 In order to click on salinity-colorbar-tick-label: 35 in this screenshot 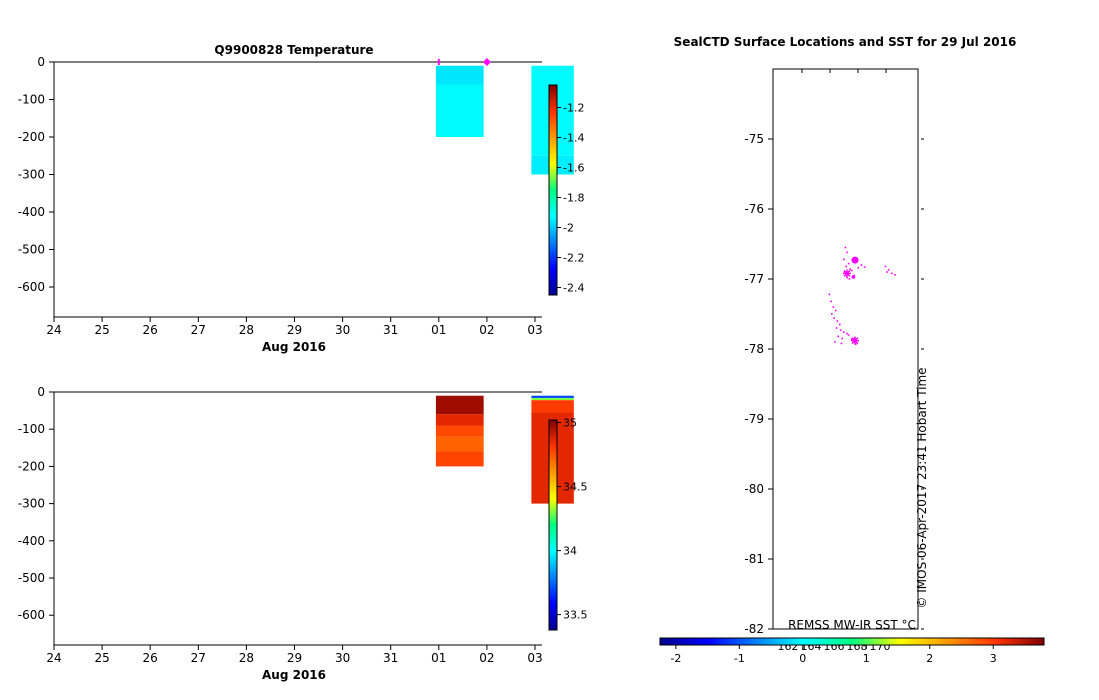, I will do `click(570, 423)`.